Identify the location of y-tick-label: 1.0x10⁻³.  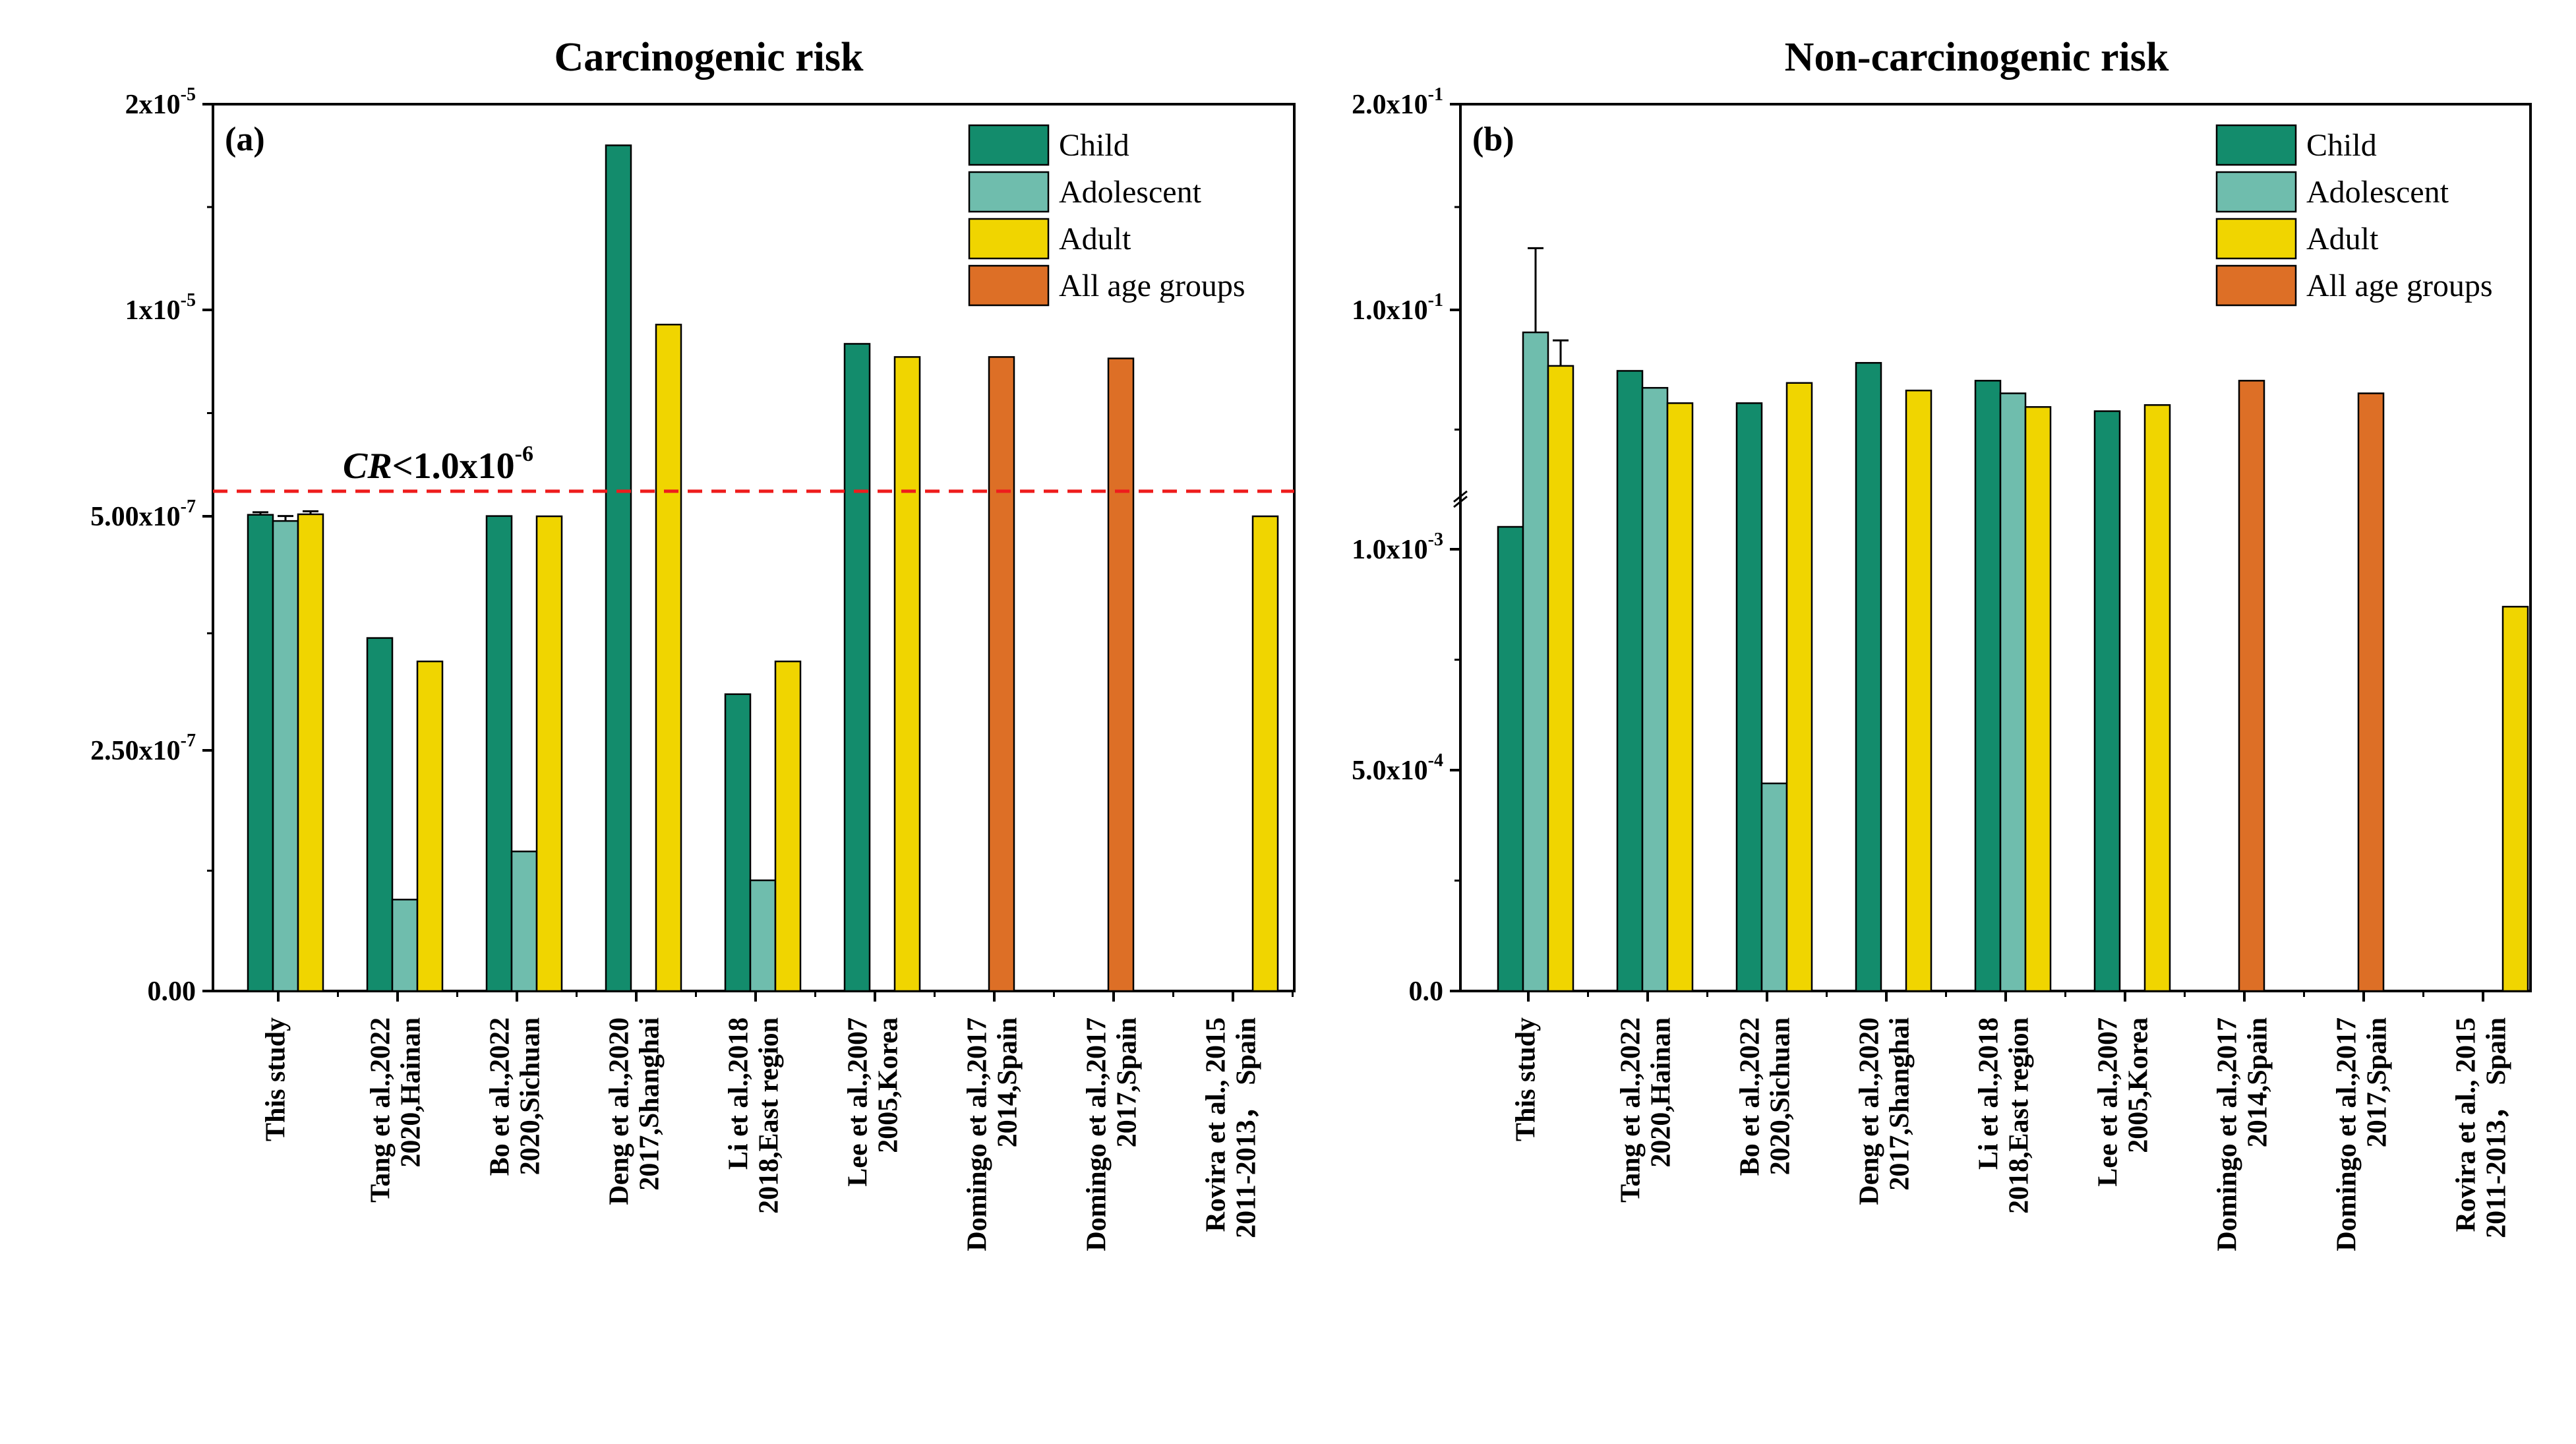
(1397, 547).